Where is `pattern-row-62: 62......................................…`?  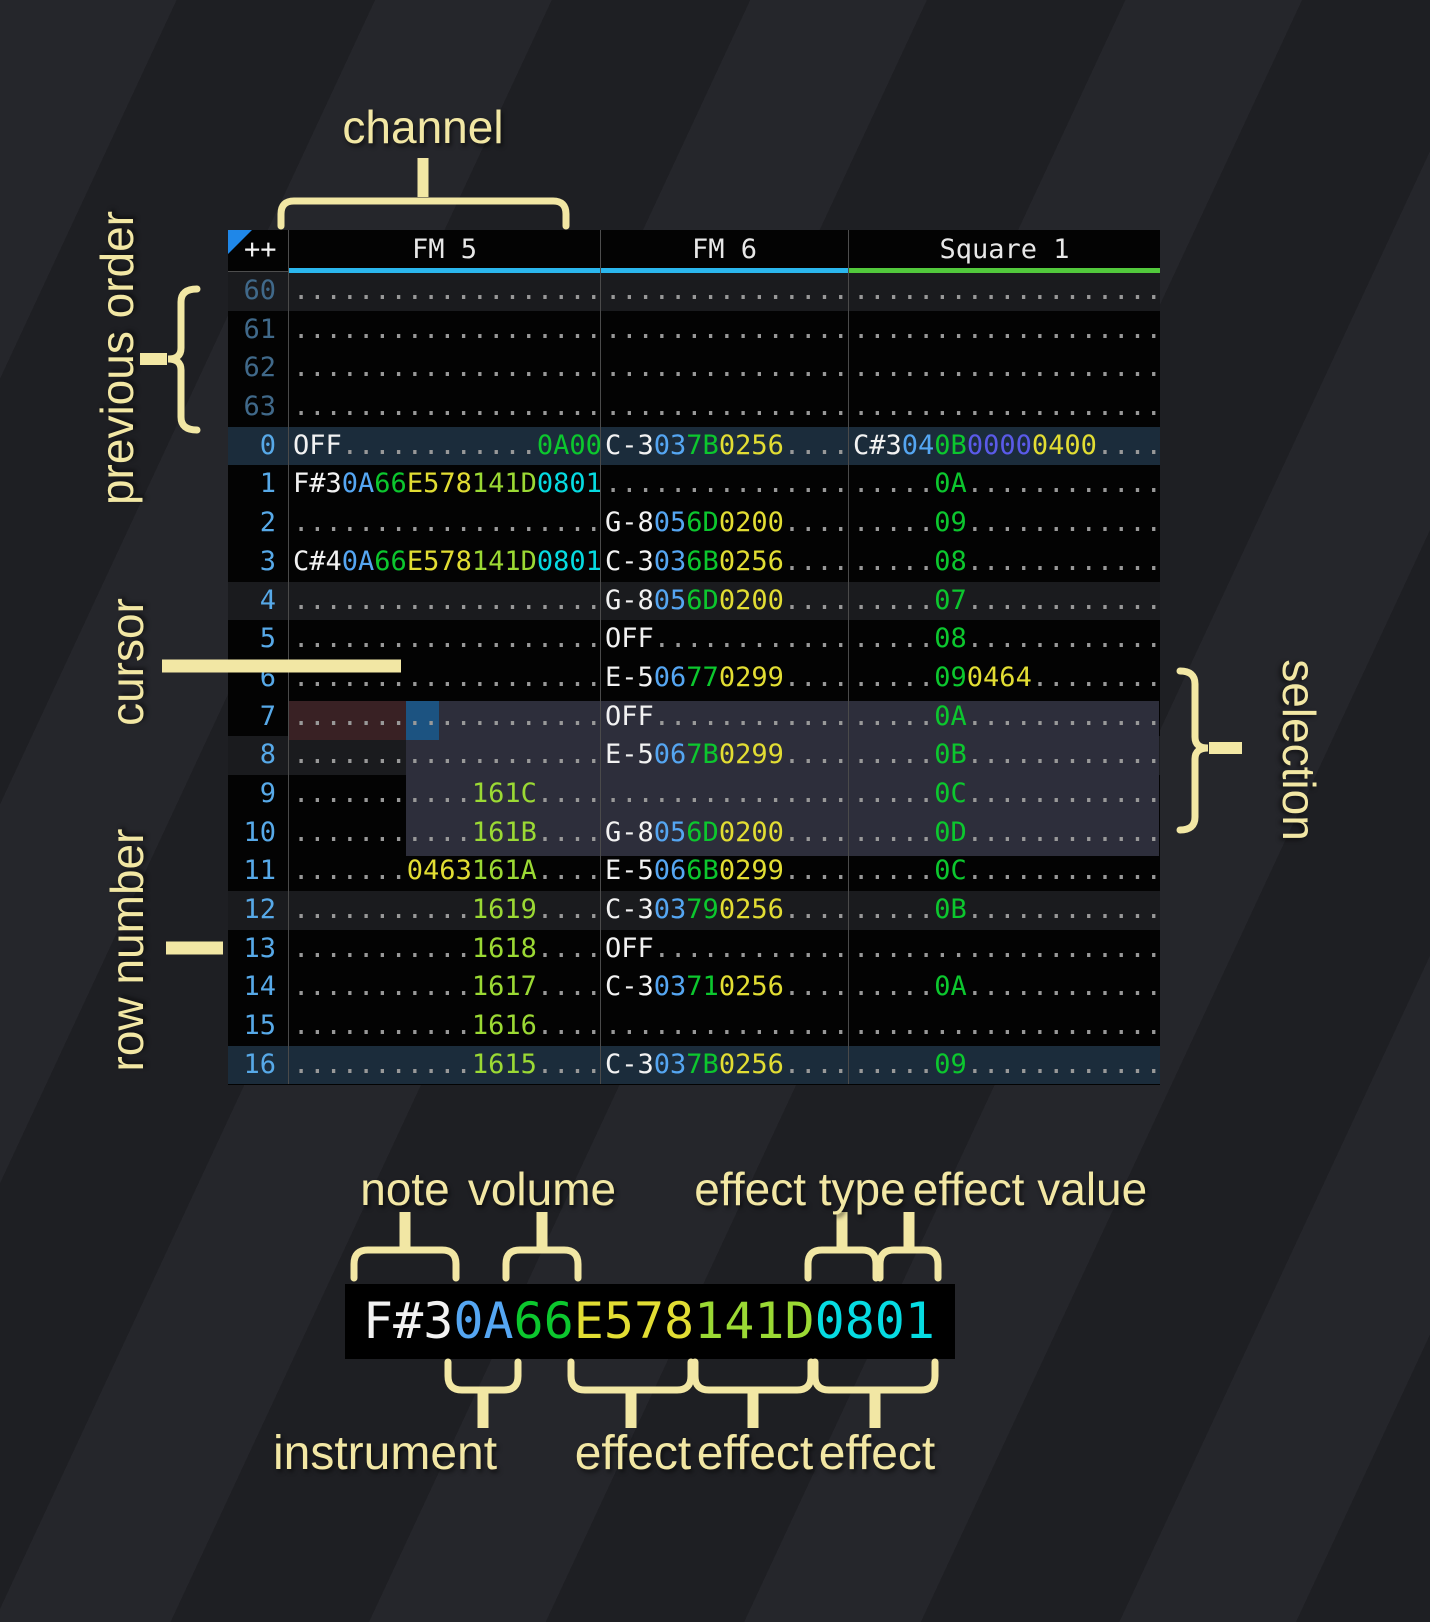
pattern-row-62: 62......................................… is located at coordinates (694, 369).